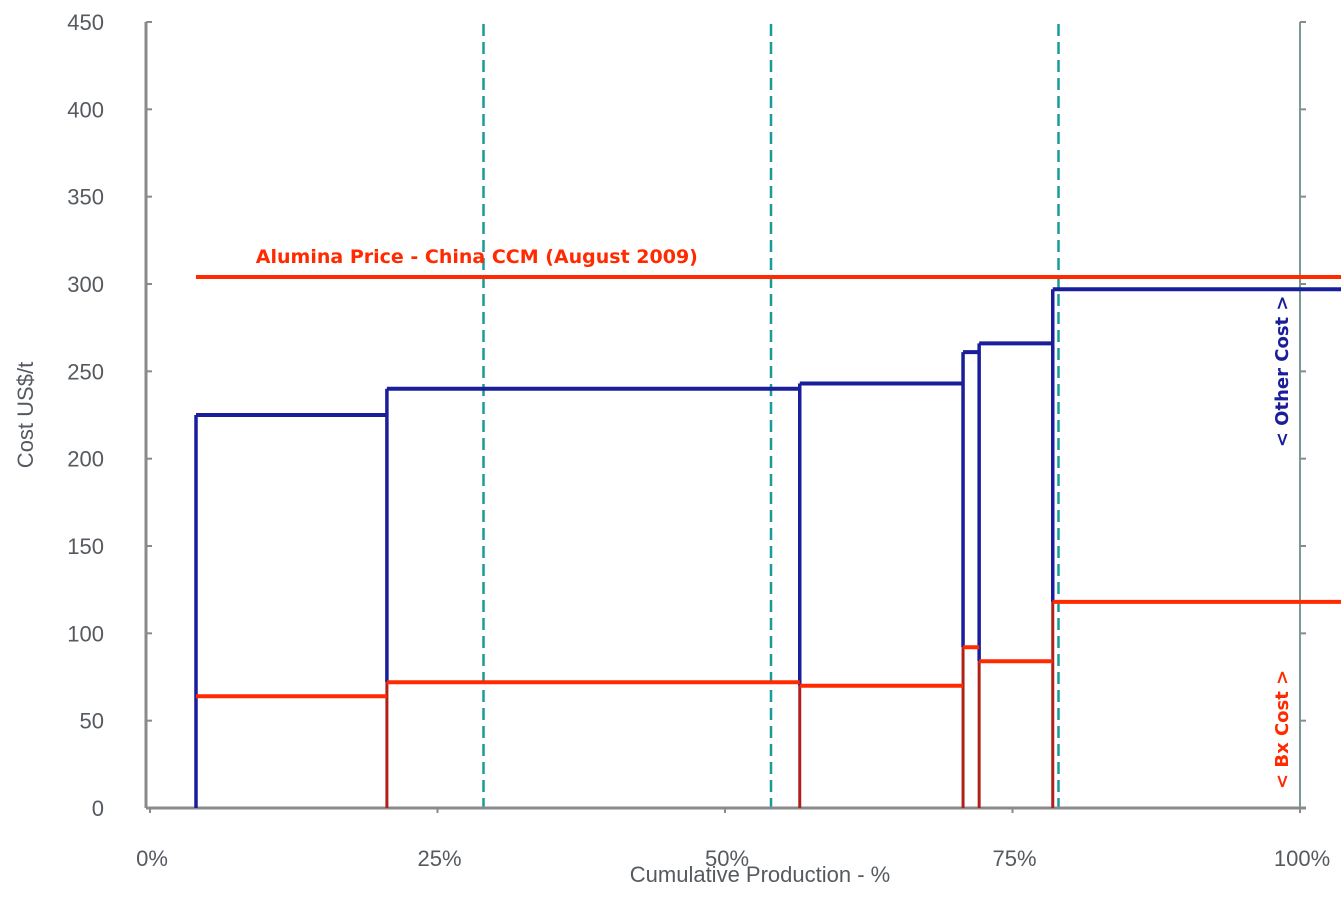  I want to click on y-tick-label: 50, so click(92, 721).